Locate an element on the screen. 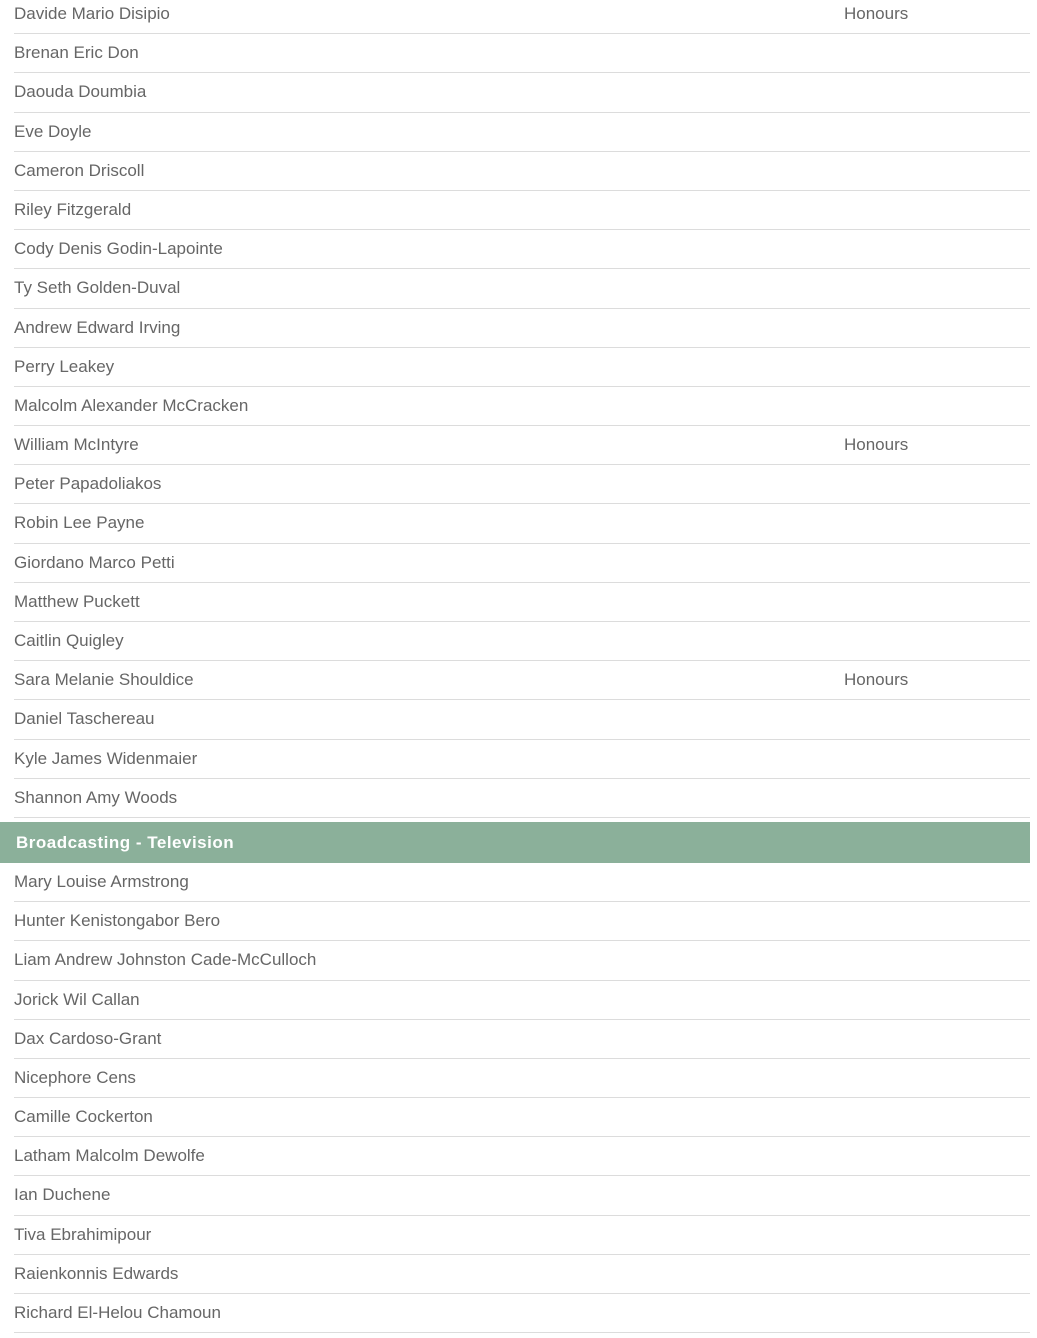 This screenshot has width=1037, height=1338. list-item: Perry Leakey is located at coordinates (522, 367).